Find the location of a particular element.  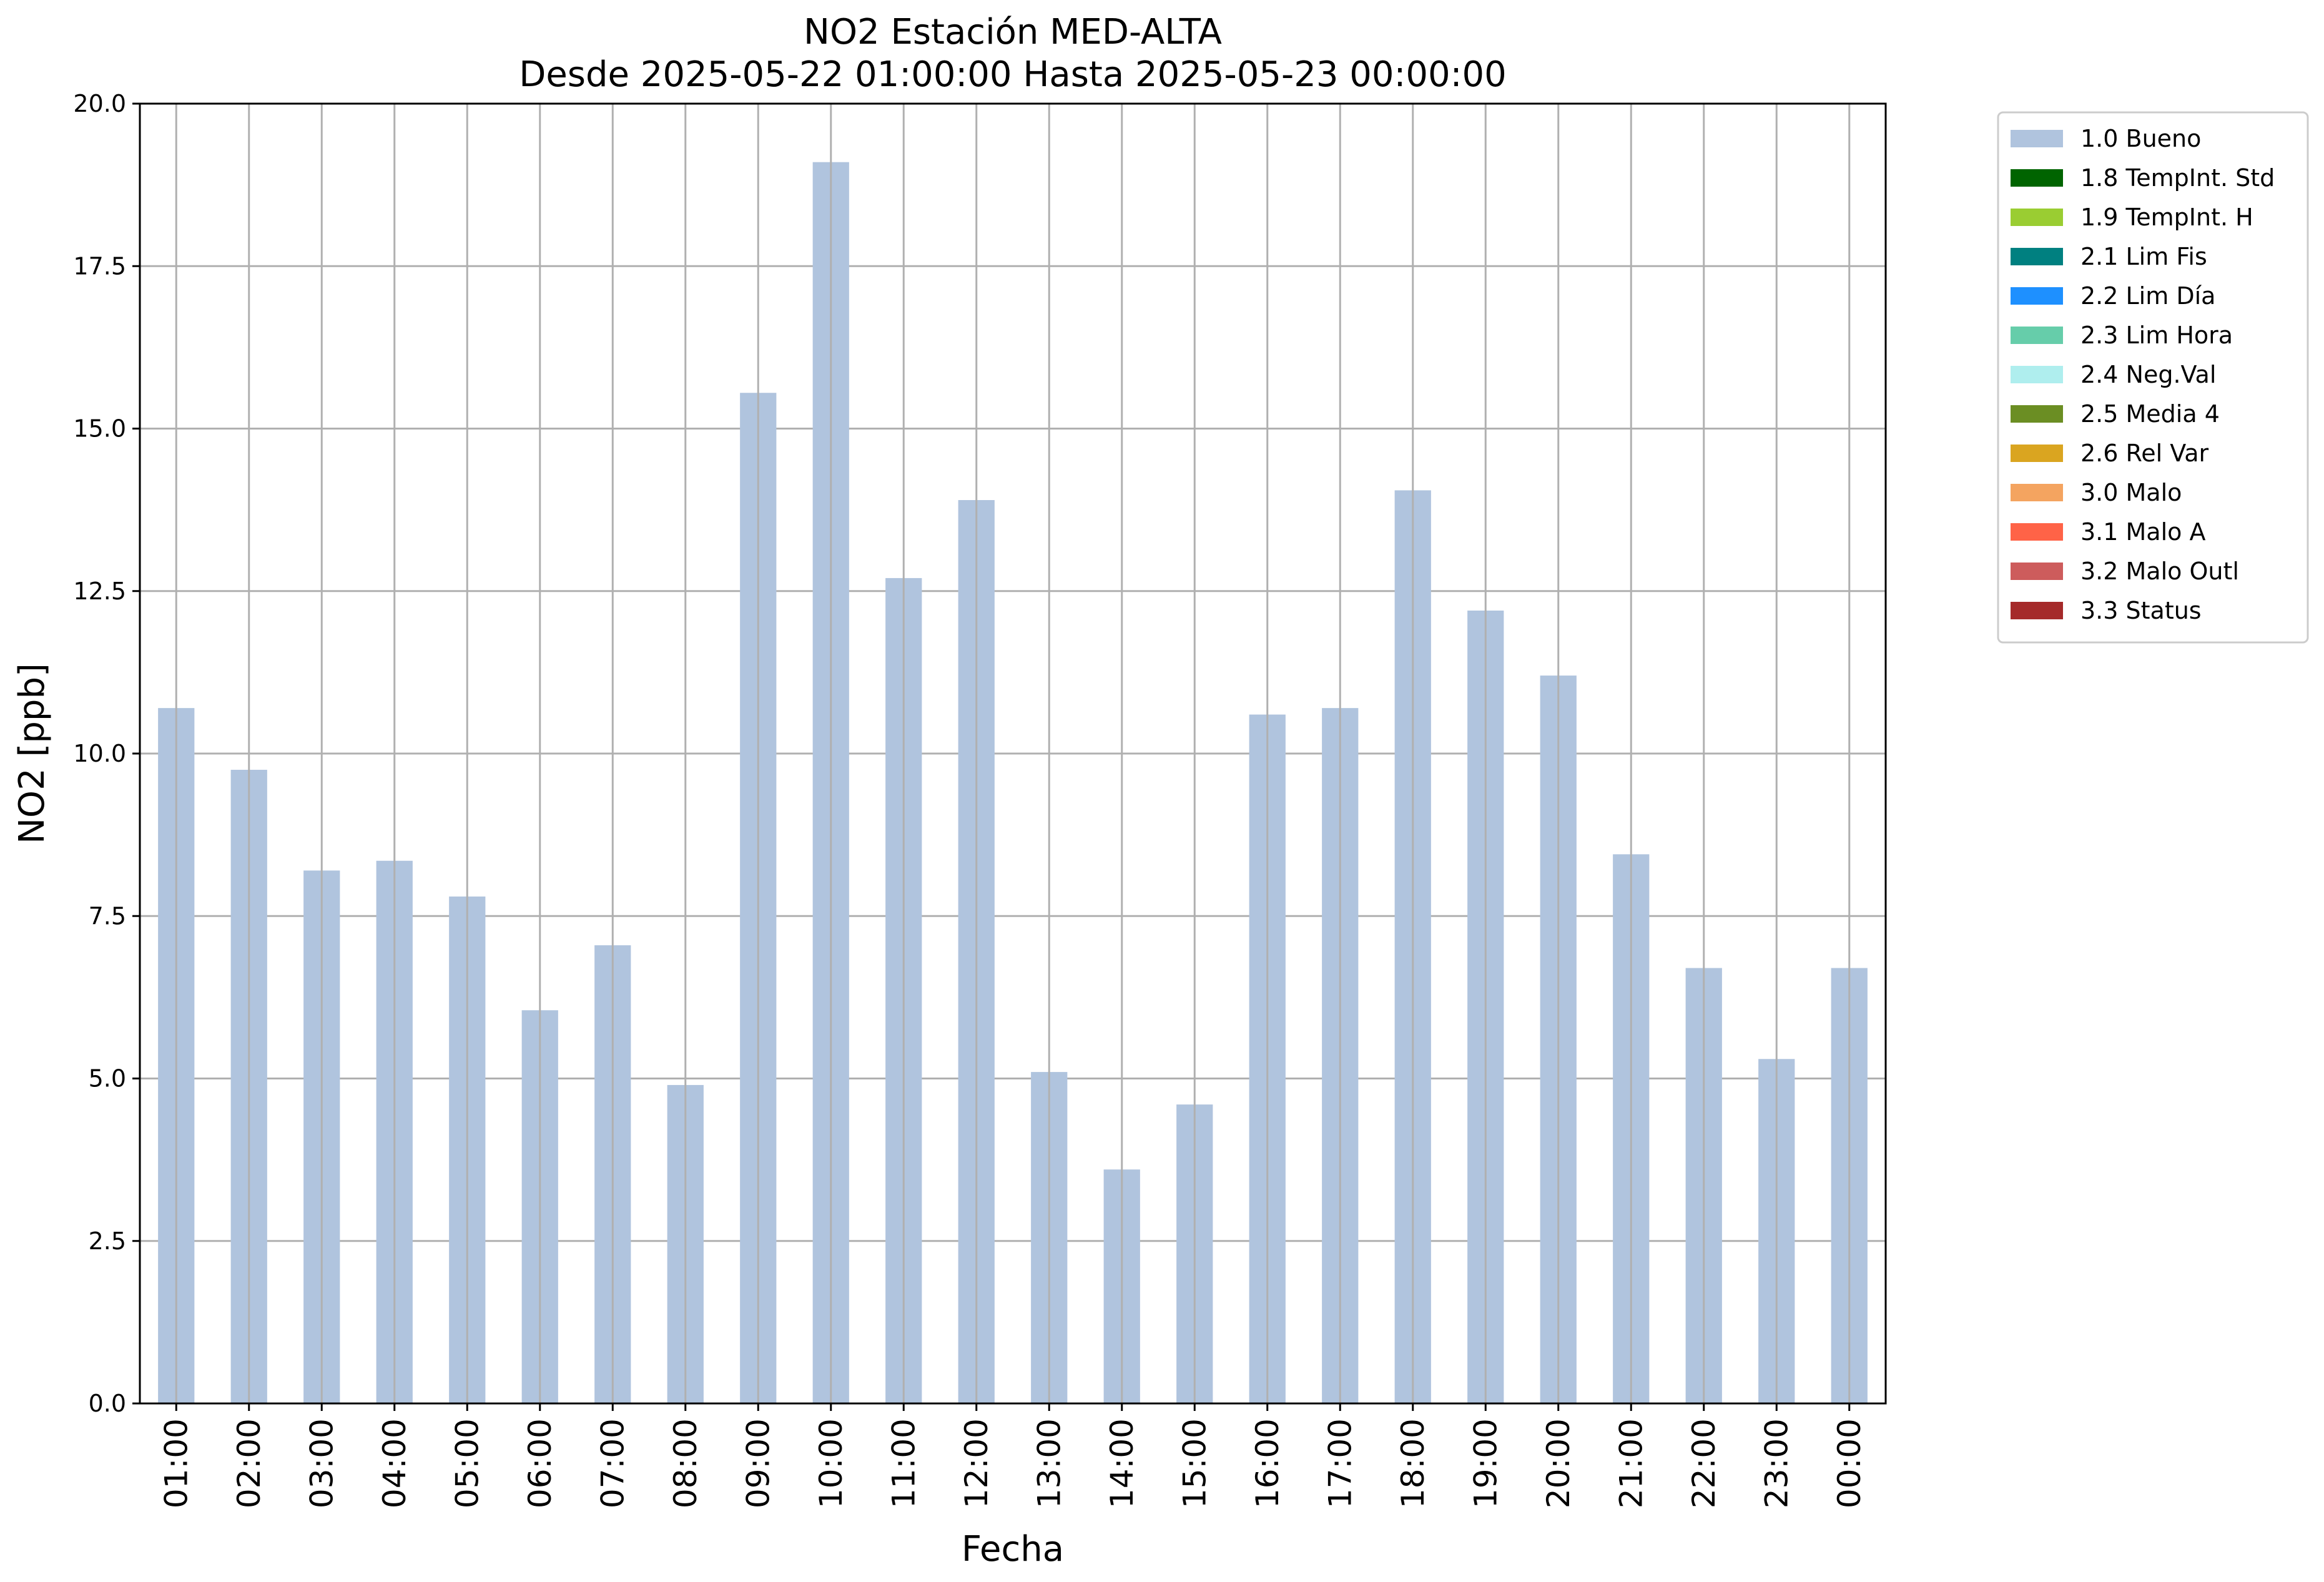

legend-frame is located at coordinates (2153, 377).